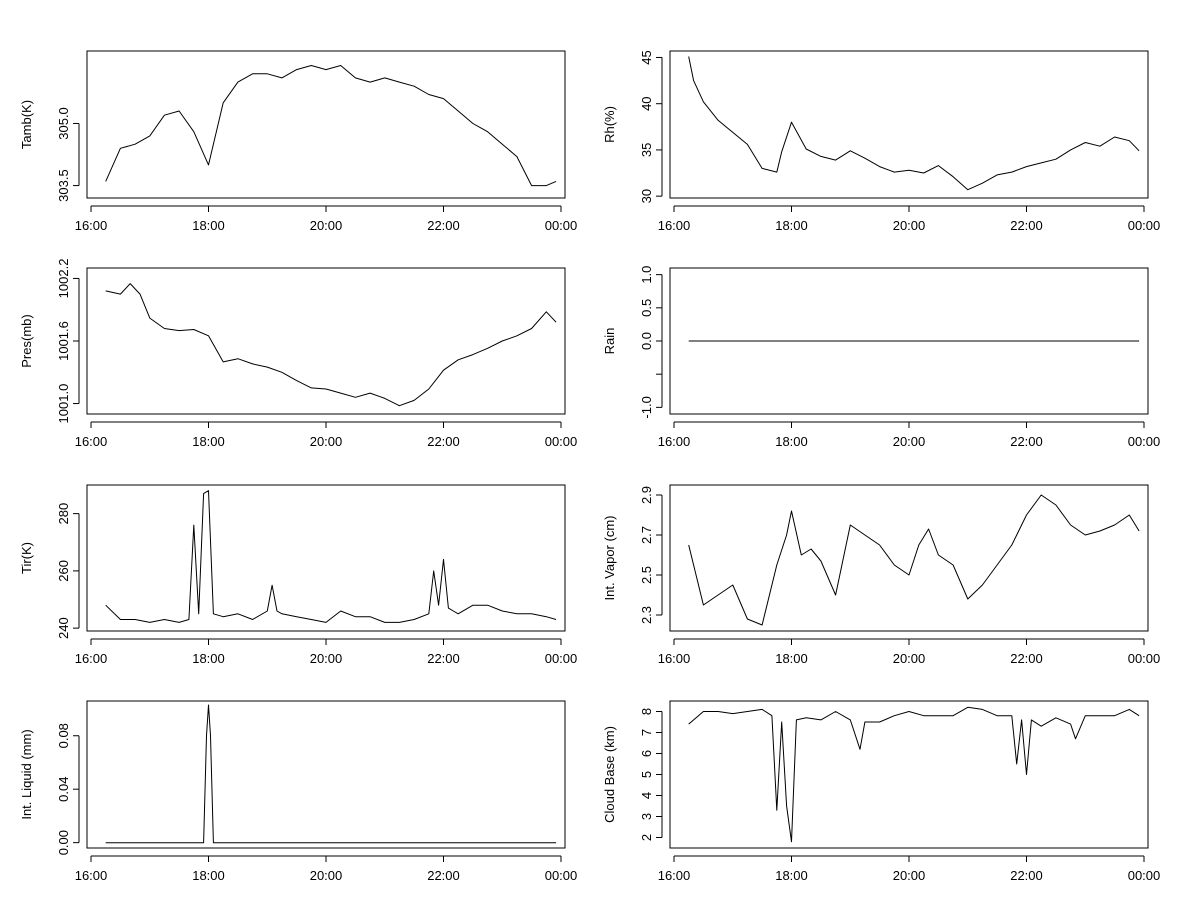  I want to click on y-axis-title: Int. Vapor (cm), so click(609, 557).